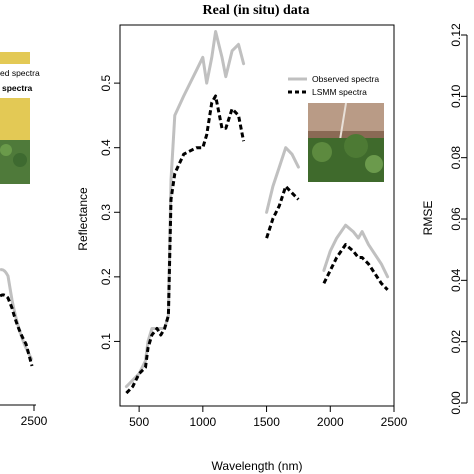 Image resolution: width=474 pixels, height=474 pixels. I want to click on x-tick-label: 1500, so click(266, 422).